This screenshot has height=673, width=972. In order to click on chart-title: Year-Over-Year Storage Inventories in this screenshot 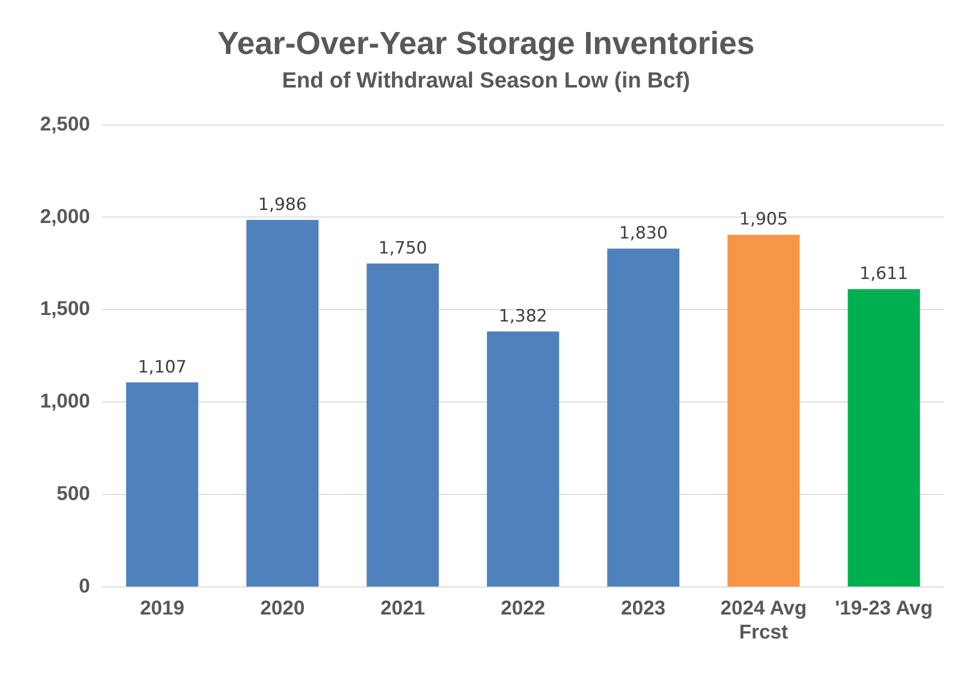, I will do `click(486, 43)`.